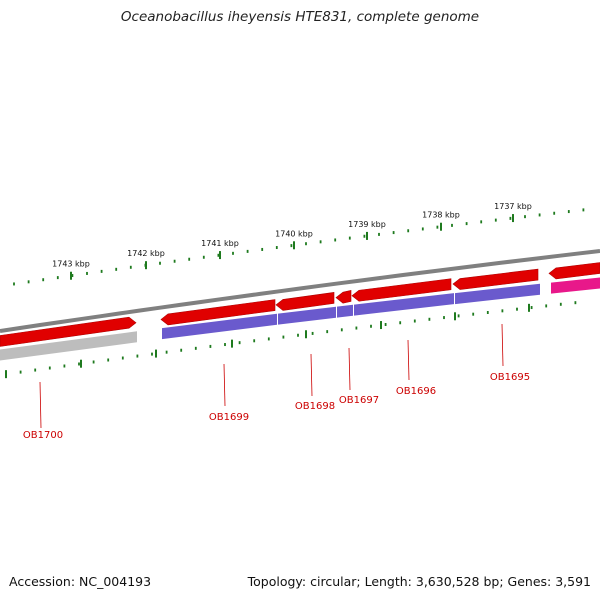 The height and width of the screenshot is (600, 600). What do you see at coordinates (416, 391) in the screenshot?
I see `gene-label: OB1696` at bounding box center [416, 391].